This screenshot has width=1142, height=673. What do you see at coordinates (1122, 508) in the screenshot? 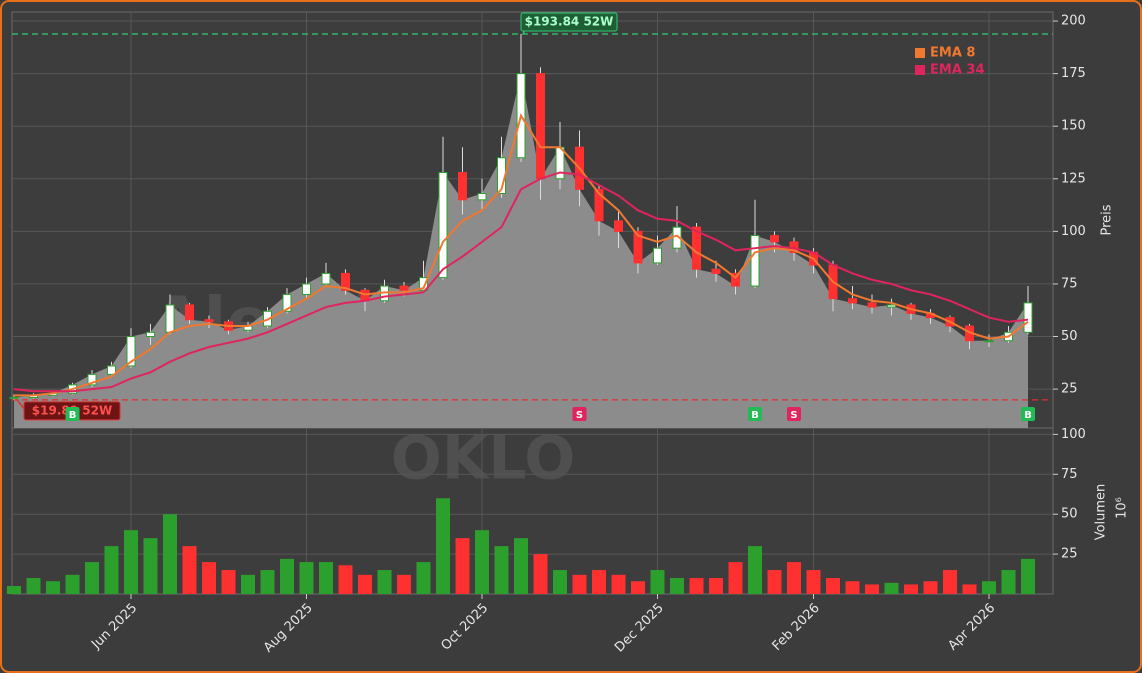
I see `offset-label: 10⁶` at bounding box center [1122, 508].